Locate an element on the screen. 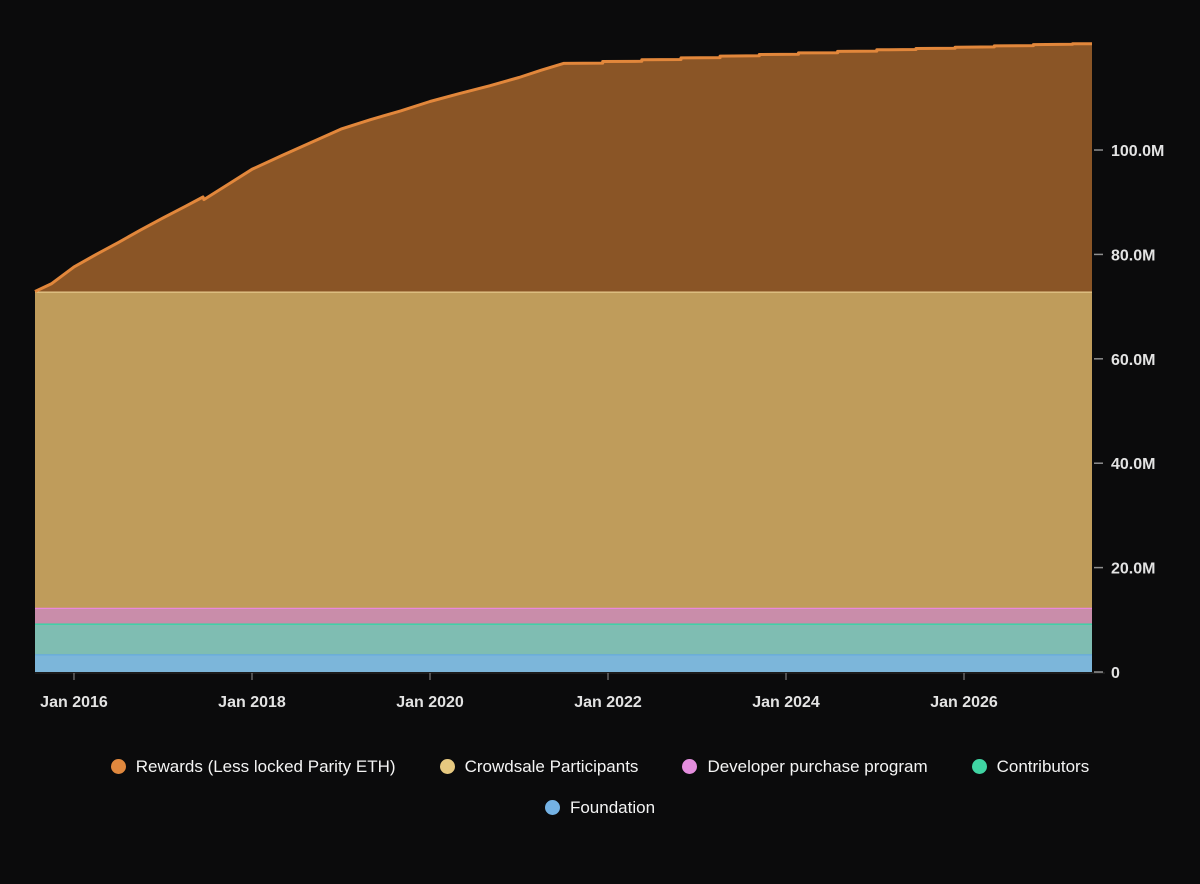 The width and height of the screenshot is (1200, 884). y-tick-label: 100.0M is located at coordinates (1137, 151).